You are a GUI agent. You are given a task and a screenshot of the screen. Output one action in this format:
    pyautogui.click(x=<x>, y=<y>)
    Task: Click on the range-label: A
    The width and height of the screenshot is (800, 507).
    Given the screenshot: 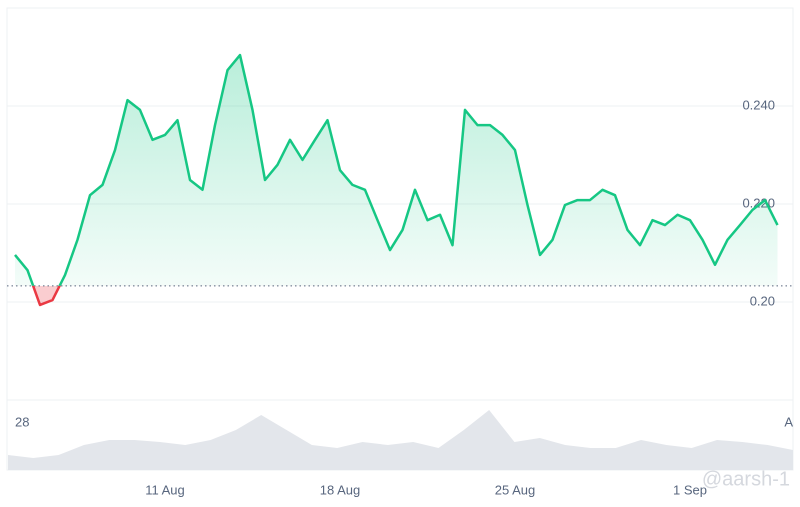 What is the action you would take?
    pyautogui.click(x=788, y=421)
    